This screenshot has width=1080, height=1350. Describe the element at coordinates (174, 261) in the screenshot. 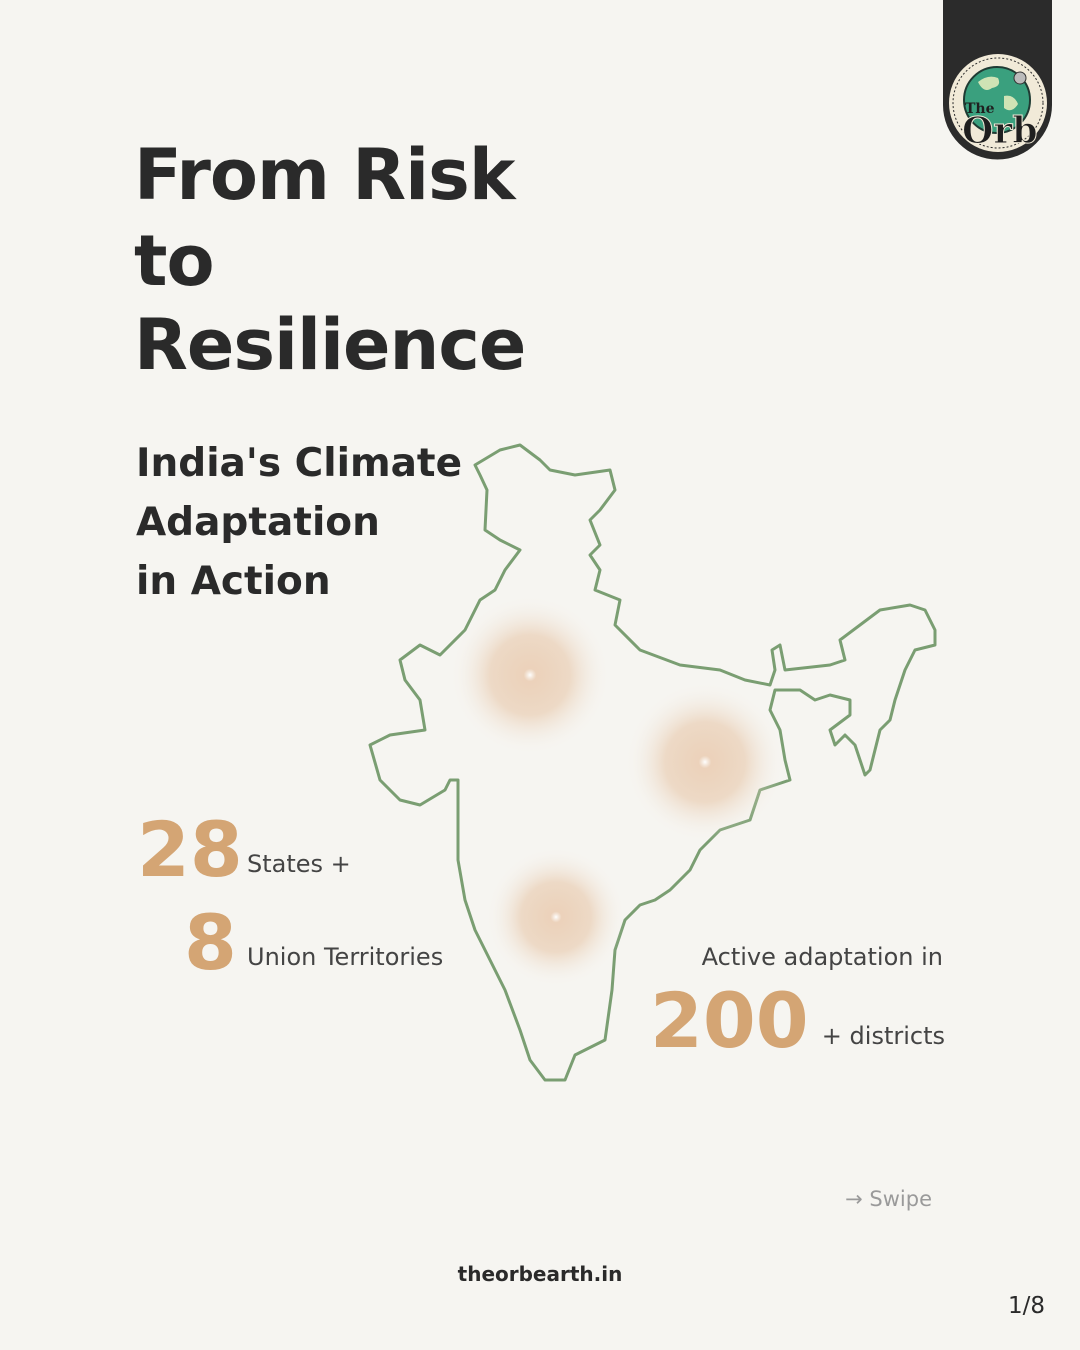

I see `title-line: to` at that location.